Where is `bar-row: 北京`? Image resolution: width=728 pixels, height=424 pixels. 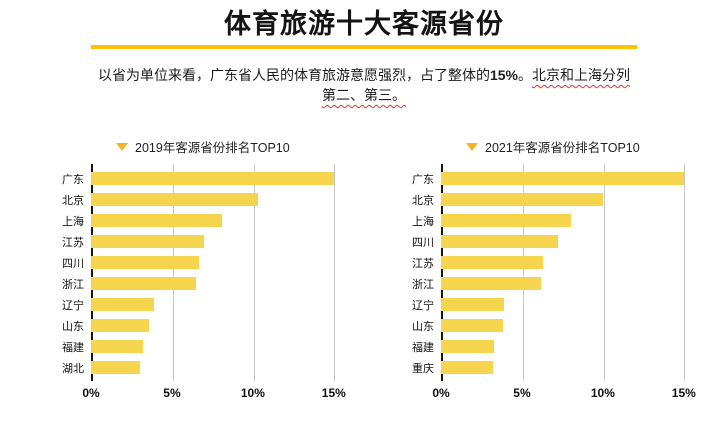
bar-row: 北京 is located at coordinates (550, 199).